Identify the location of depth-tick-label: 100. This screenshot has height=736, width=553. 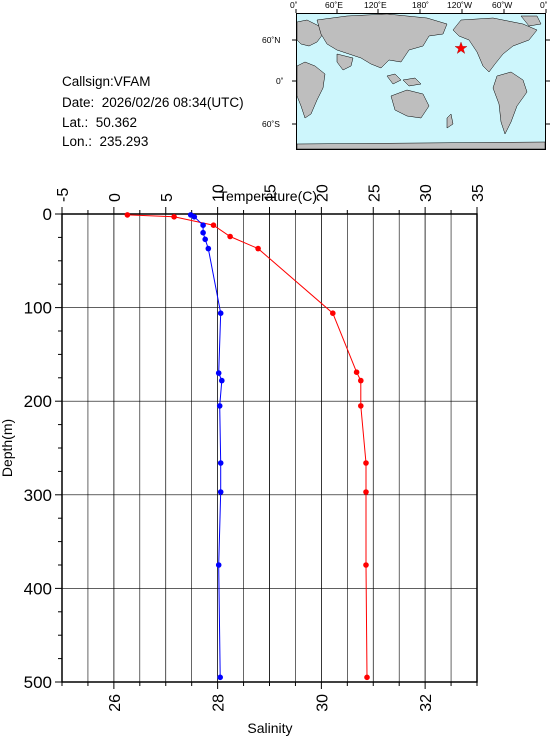
(38, 308).